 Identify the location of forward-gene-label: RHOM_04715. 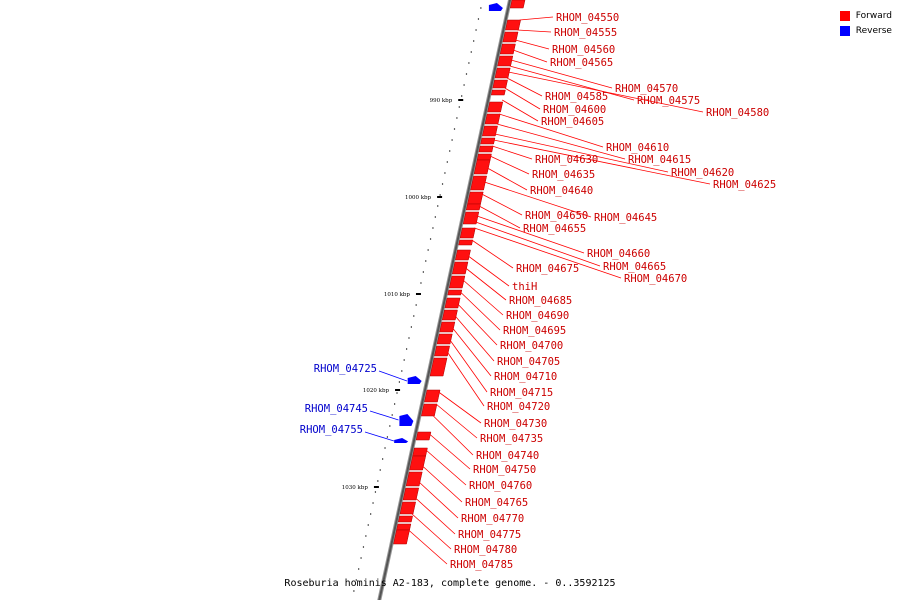
(521, 393).